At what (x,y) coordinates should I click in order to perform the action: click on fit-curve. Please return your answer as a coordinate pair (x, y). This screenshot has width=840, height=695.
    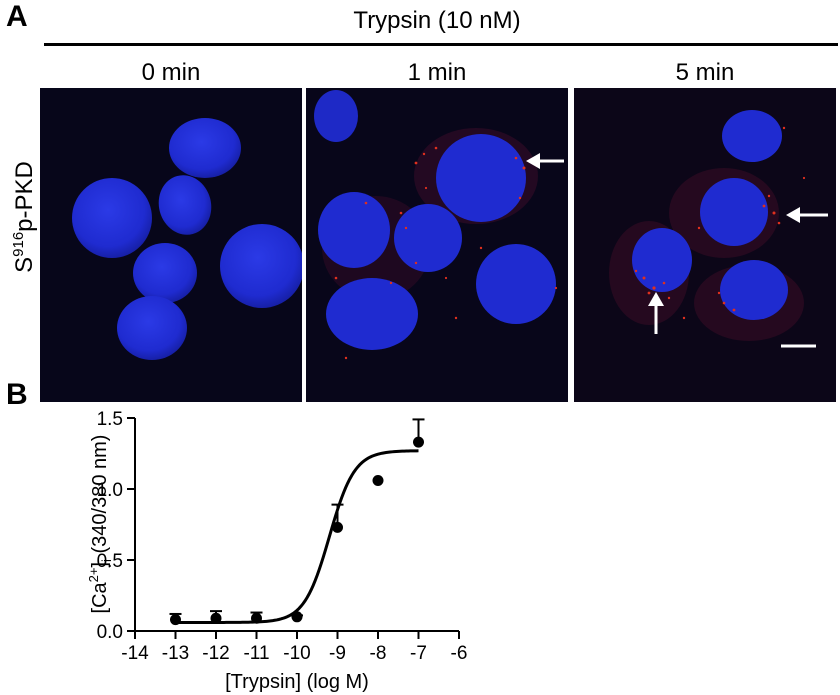
    Looking at the image, I should click on (297, 536).